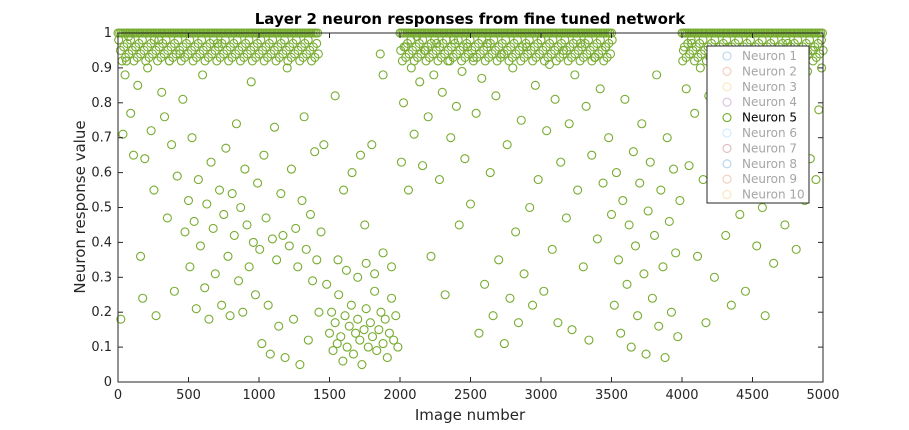 The width and height of the screenshot is (909, 430). What do you see at coordinates (773, 195) in the screenshot?
I see `legend-label: Neuron 10` at bounding box center [773, 195].